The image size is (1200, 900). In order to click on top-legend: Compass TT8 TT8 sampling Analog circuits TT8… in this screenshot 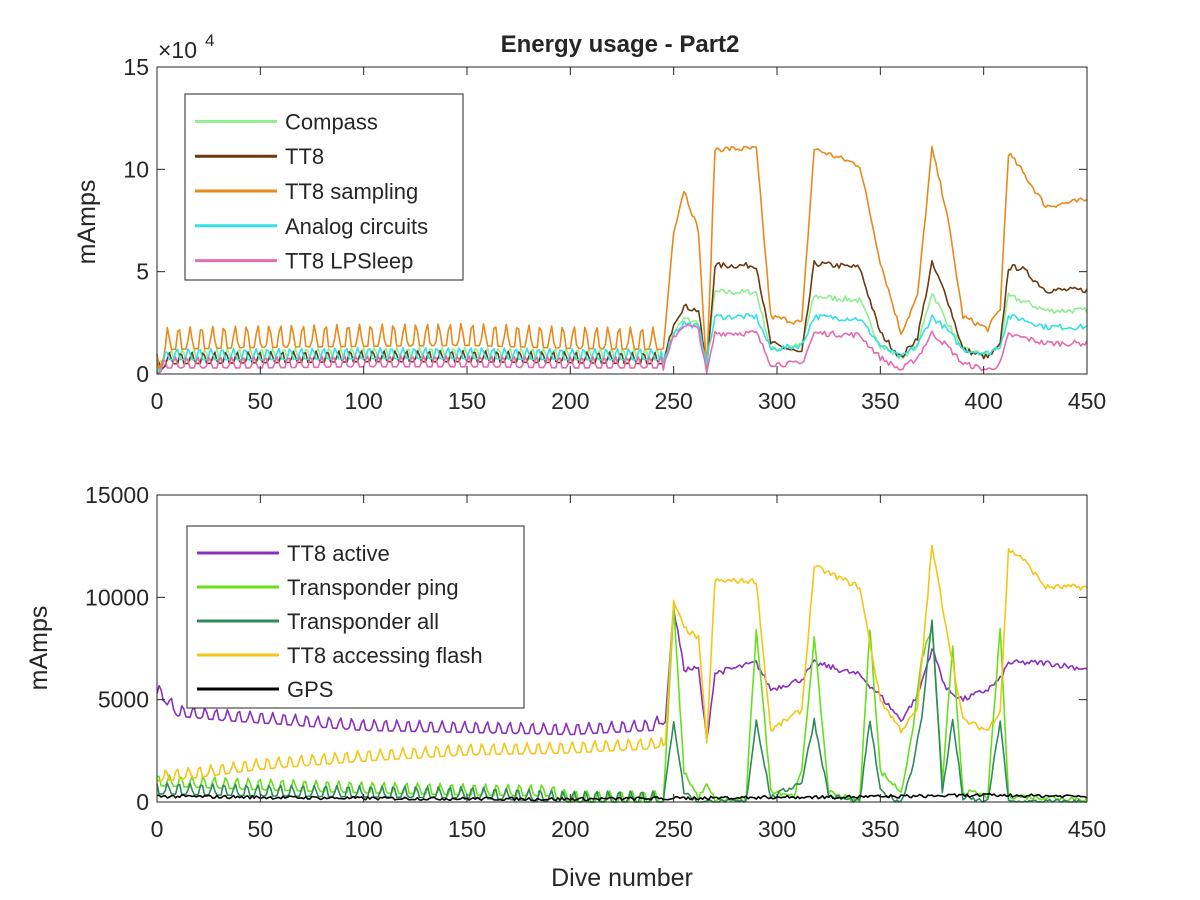, I will do `click(324, 187)`.